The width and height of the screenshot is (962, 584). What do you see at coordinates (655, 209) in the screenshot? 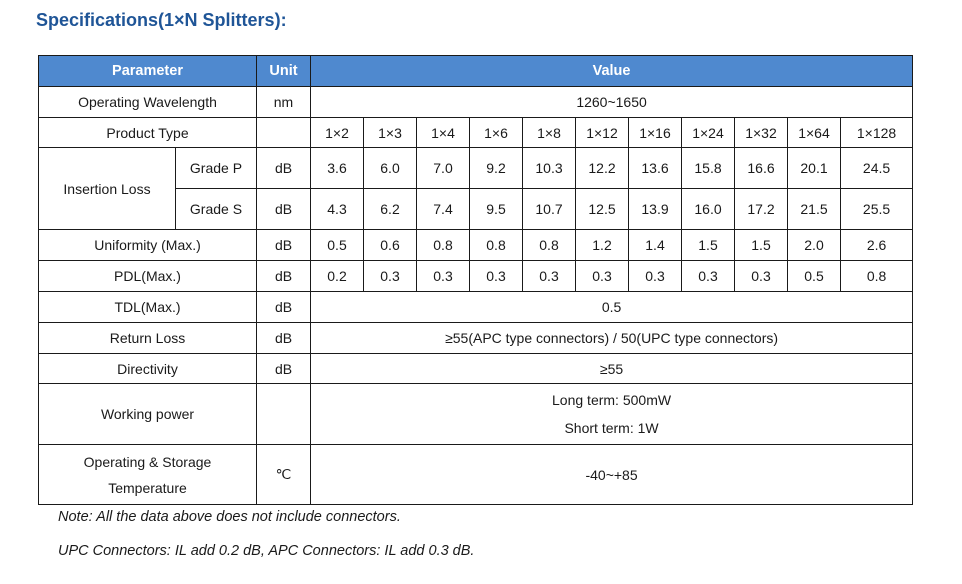
I see `grade-s-cell: 13.9` at bounding box center [655, 209].